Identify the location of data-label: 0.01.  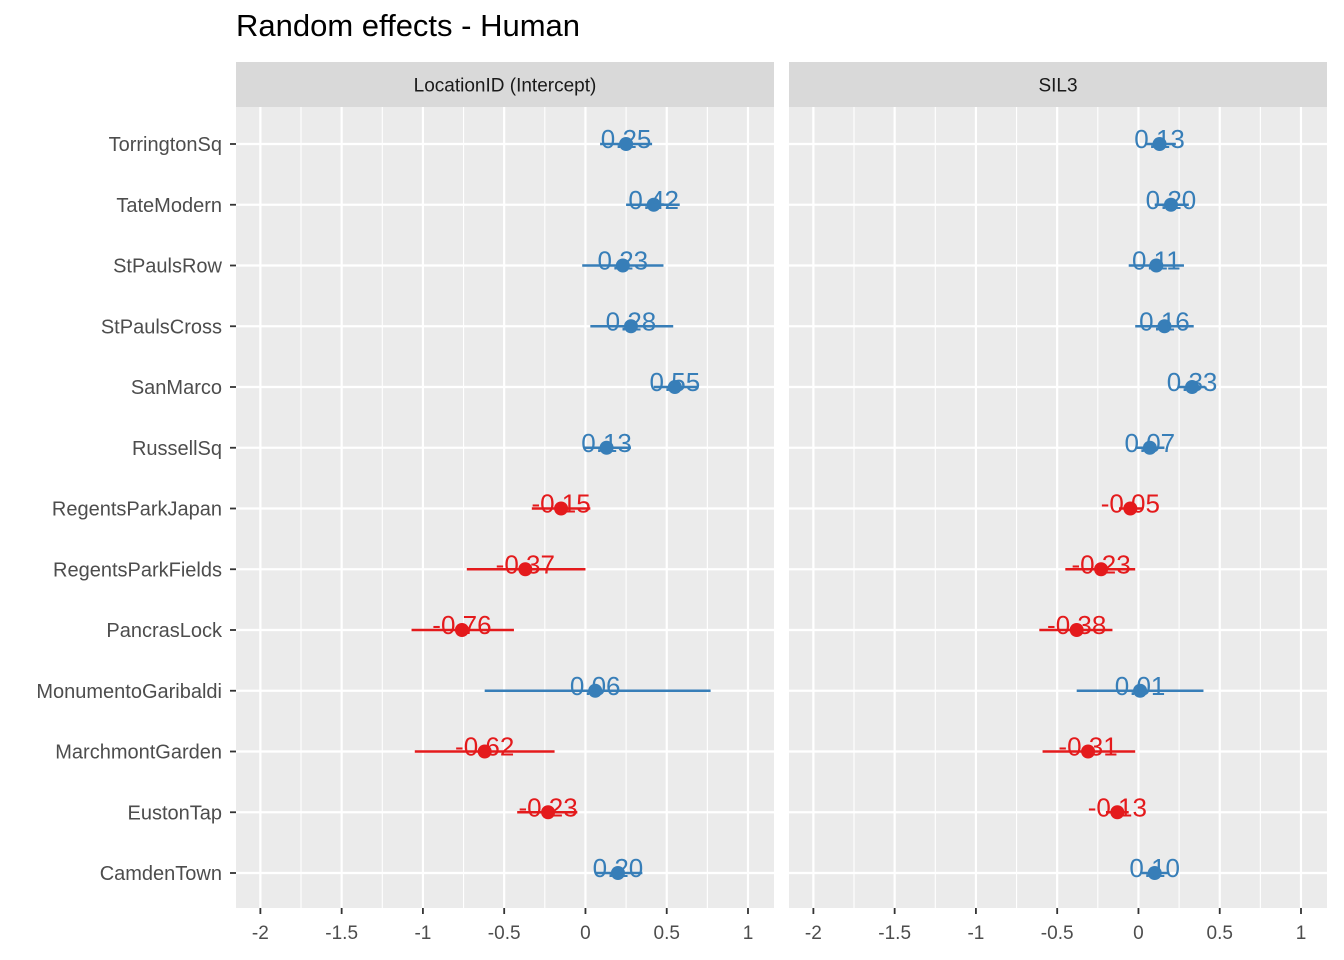
(1140, 686).